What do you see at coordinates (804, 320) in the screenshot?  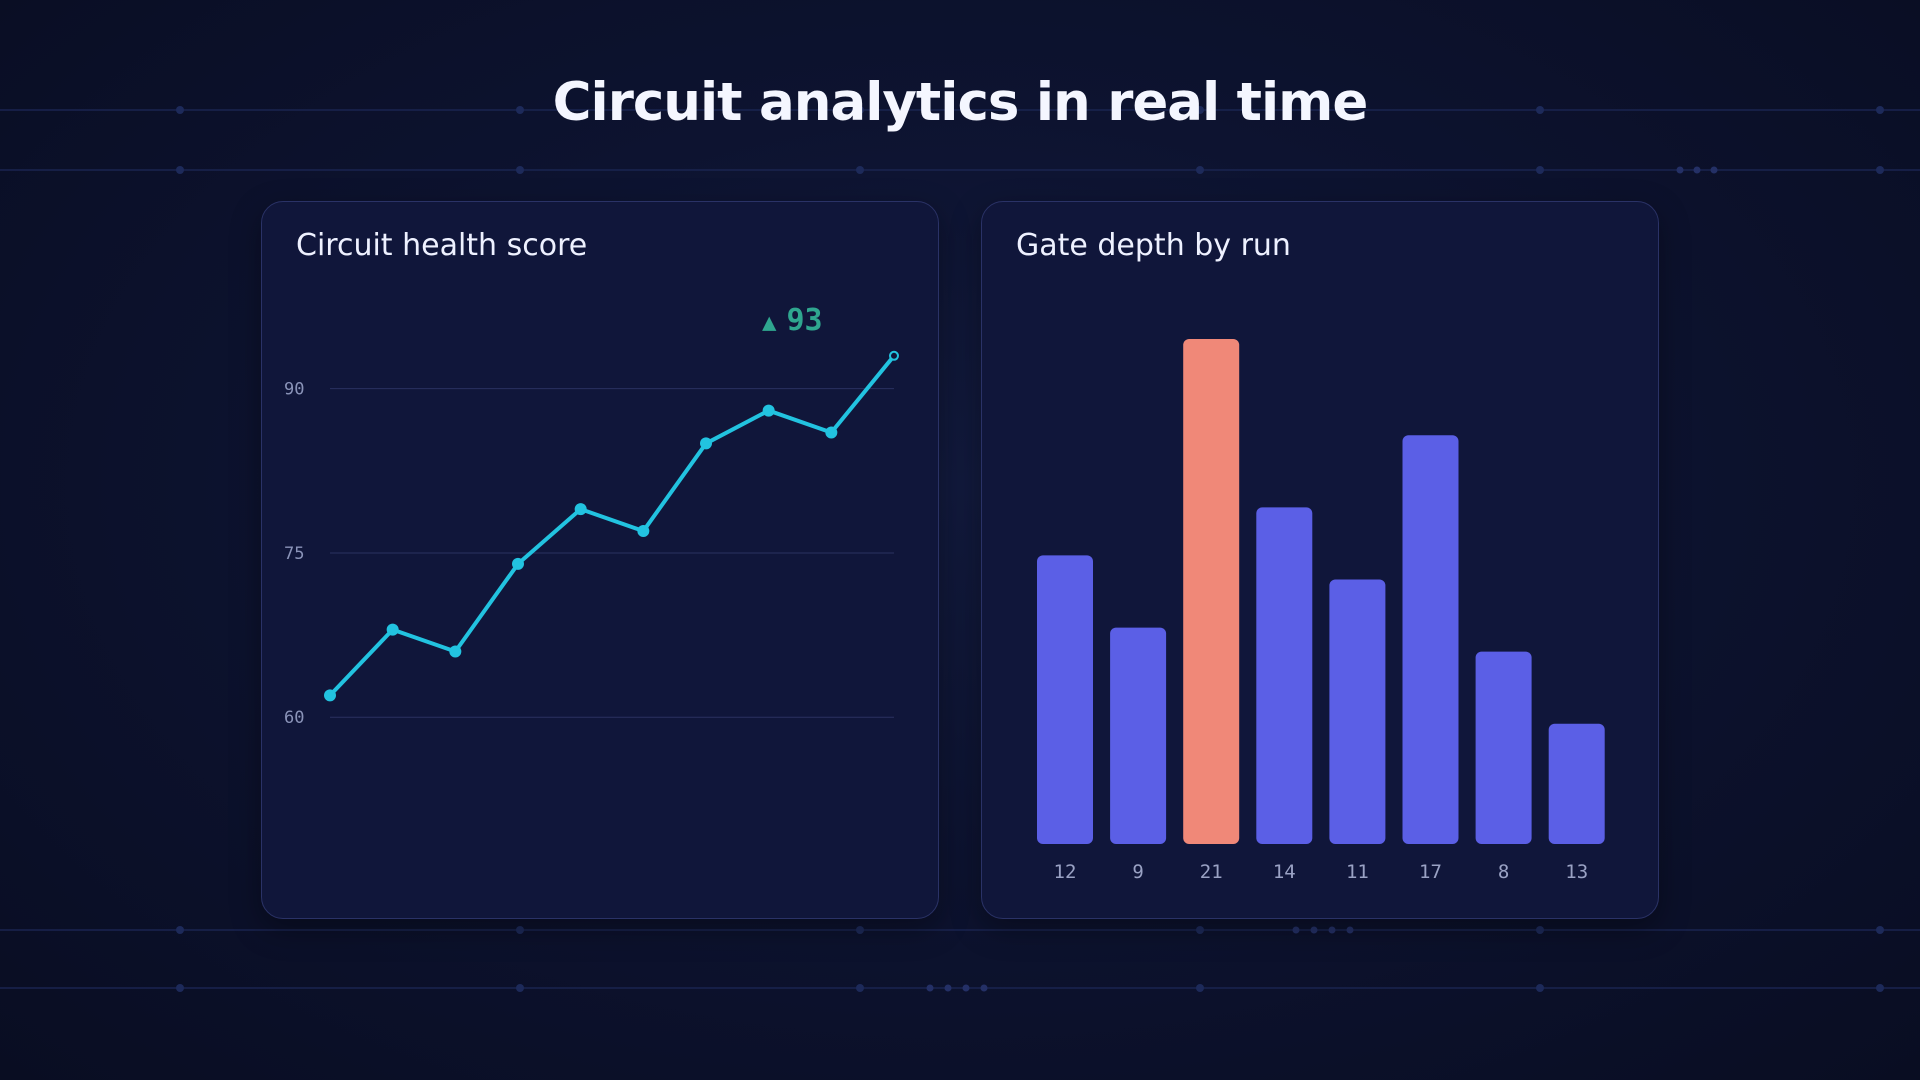 I see `latest-score-value: 93` at bounding box center [804, 320].